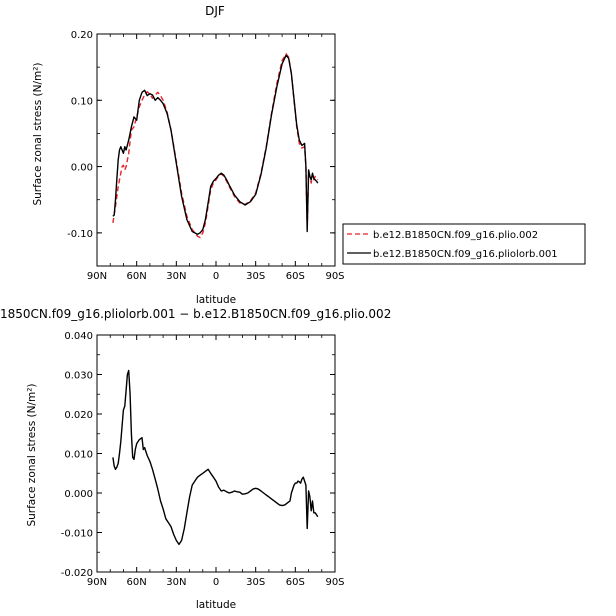 The width and height of the screenshot is (616, 616). What do you see at coordinates (82, 101) in the screenshot?
I see `top-y-tick-label: 0.10` at bounding box center [82, 101].